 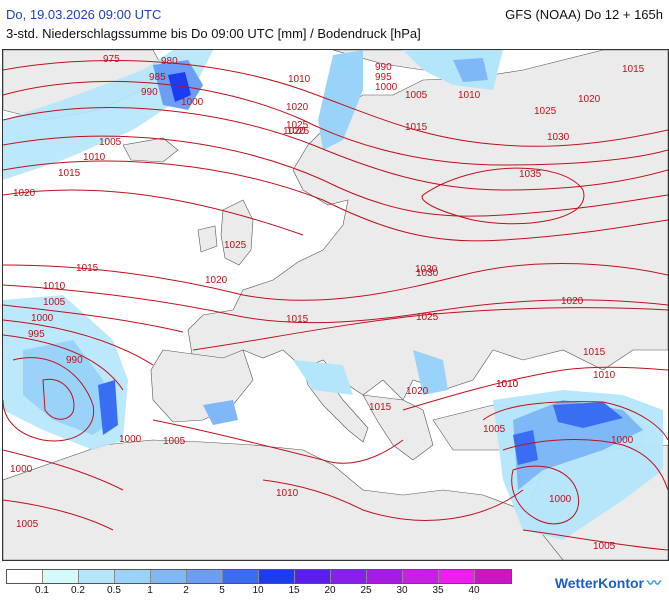 What do you see at coordinates (114, 590) in the screenshot?
I see `legend-tick-label: 0.5` at bounding box center [114, 590].